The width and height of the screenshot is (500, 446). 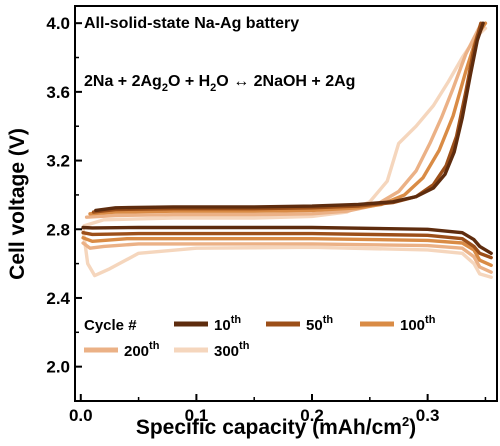 What do you see at coordinates (232, 350) in the screenshot?
I see `legend-label: 300th` at bounding box center [232, 350].